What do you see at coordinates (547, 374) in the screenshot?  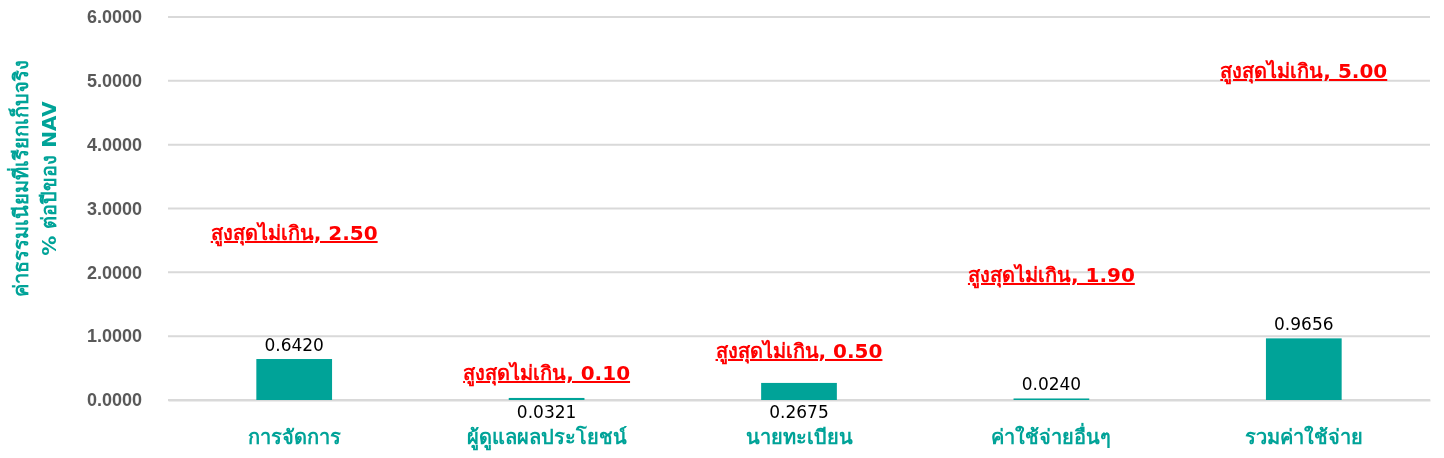 I see `annotation: สูงสุดไม่เกิน, 0.10` at bounding box center [547, 374].